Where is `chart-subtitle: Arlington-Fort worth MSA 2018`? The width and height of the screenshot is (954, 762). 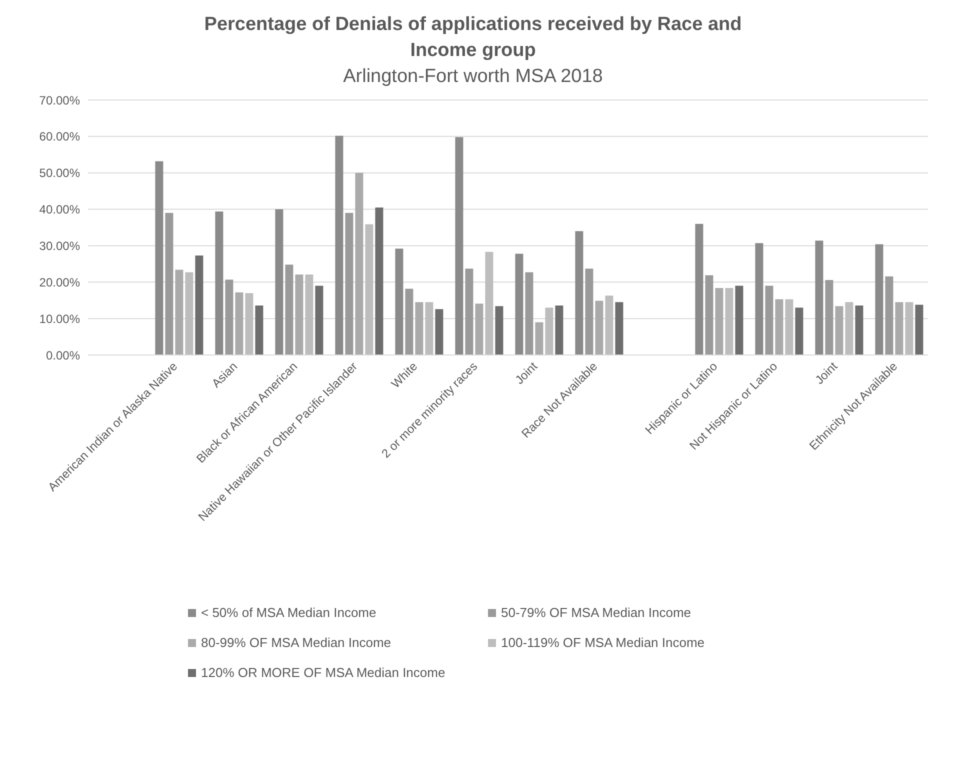 chart-subtitle: Arlington-Fort worth MSA 2018 is located at coordinates (473, 77).